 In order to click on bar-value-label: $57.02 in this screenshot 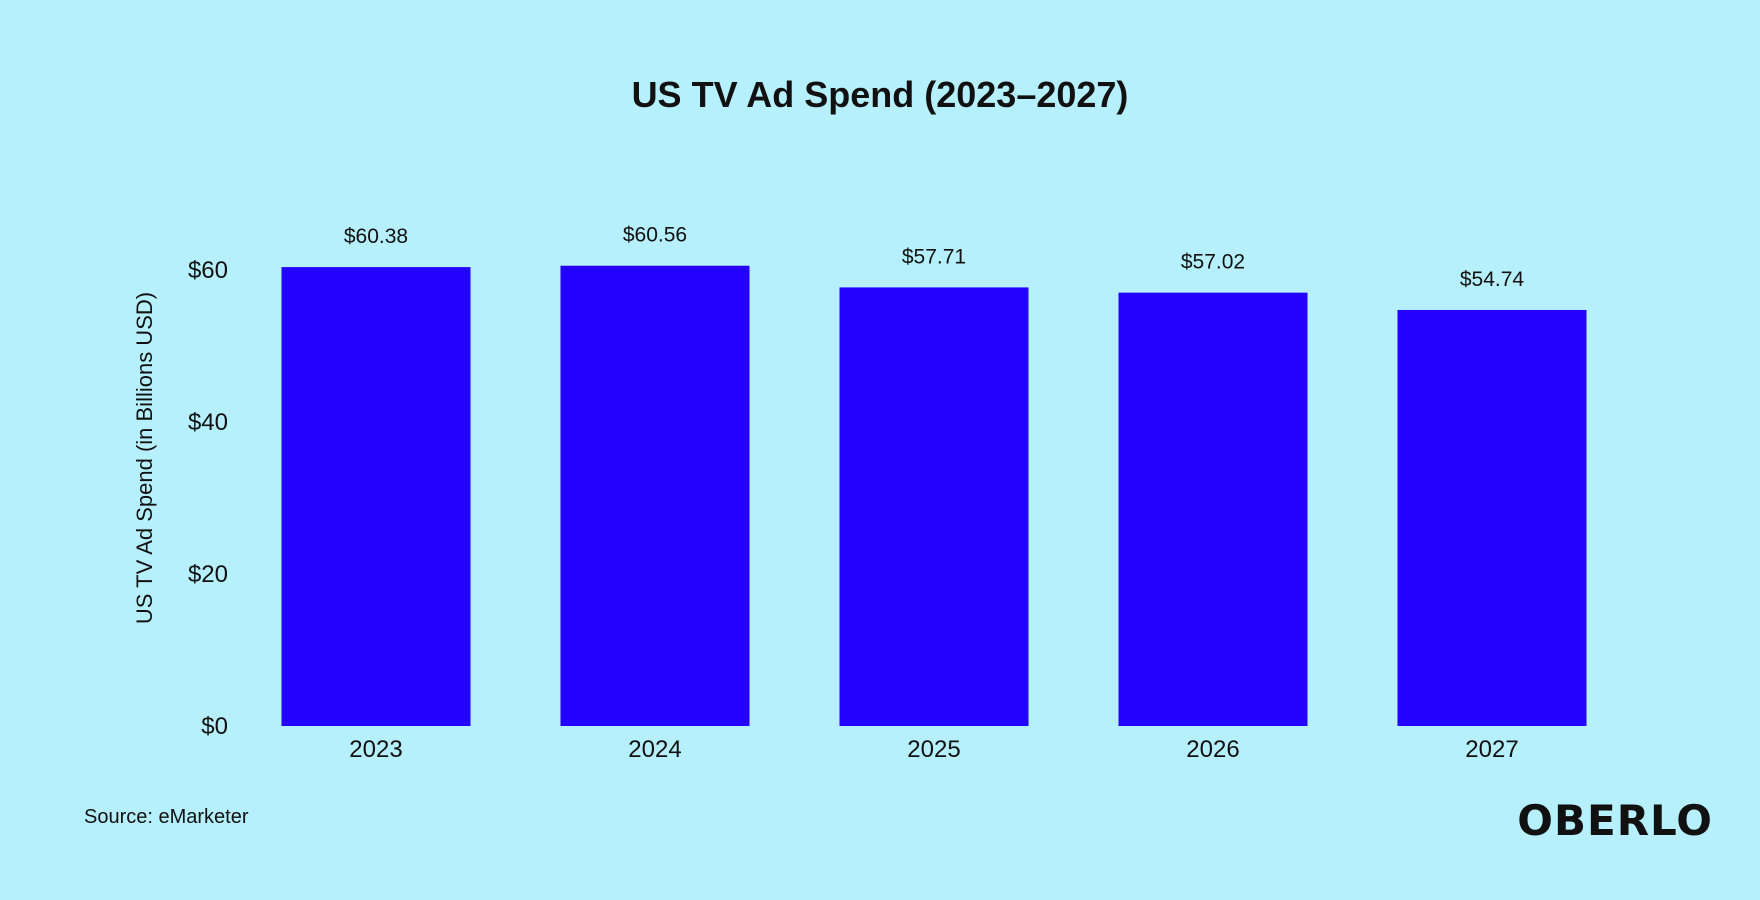, I will do `click(1213, 262)`.